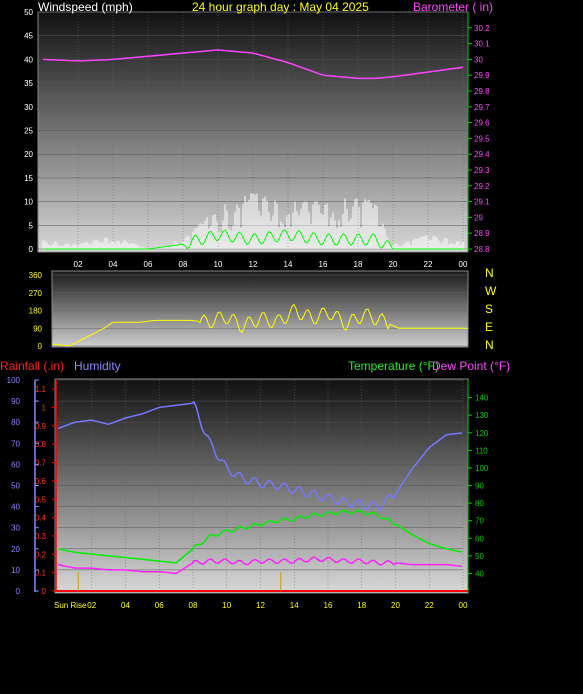 Image resolution: width=583 pixels, height=694 pixels. Describe the element at coordinates (41, 481) in the screenshot. I see `rain-tick-label: 0.6` at that location.